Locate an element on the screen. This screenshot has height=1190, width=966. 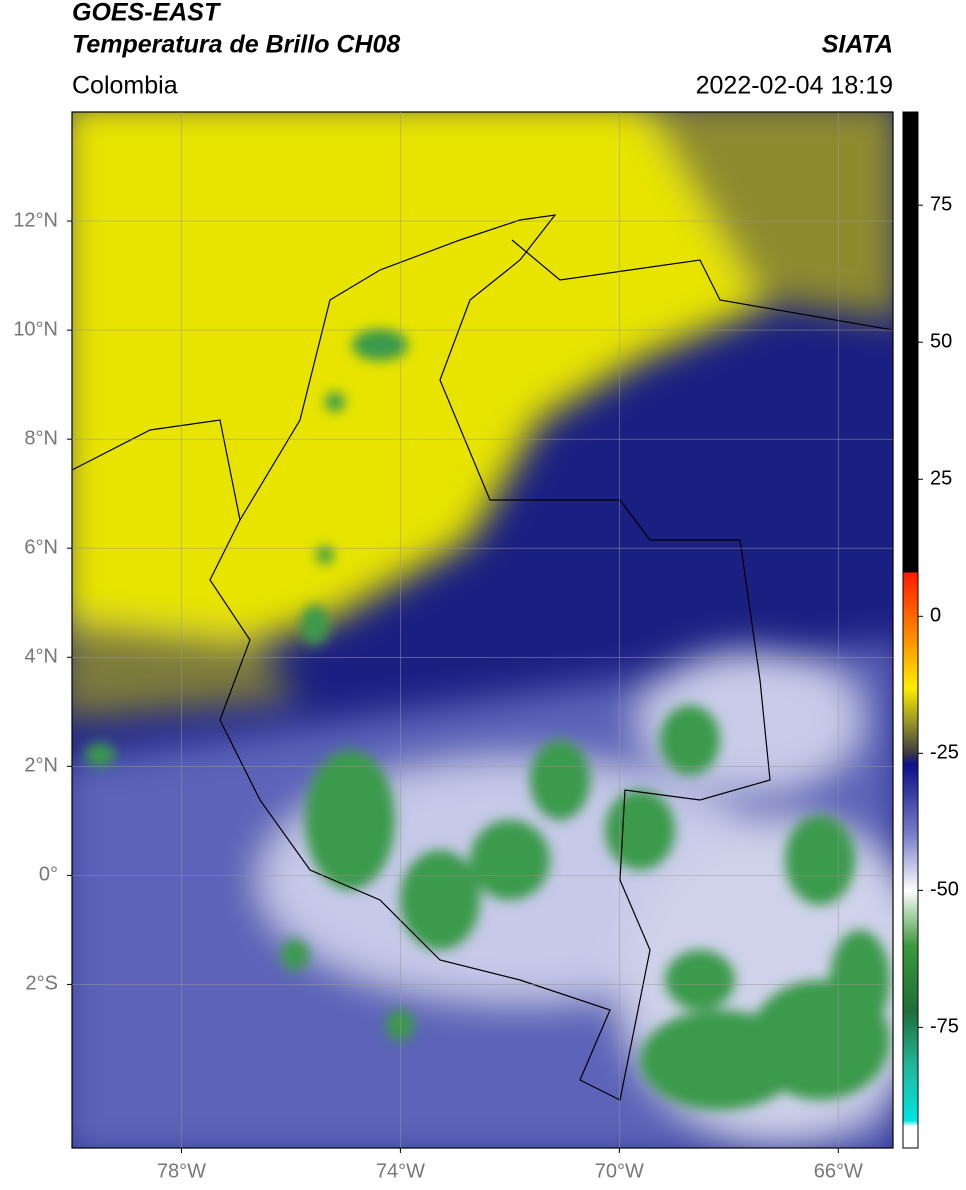
colorbar-tick-label: 50 is located at coordinates (941, 342).